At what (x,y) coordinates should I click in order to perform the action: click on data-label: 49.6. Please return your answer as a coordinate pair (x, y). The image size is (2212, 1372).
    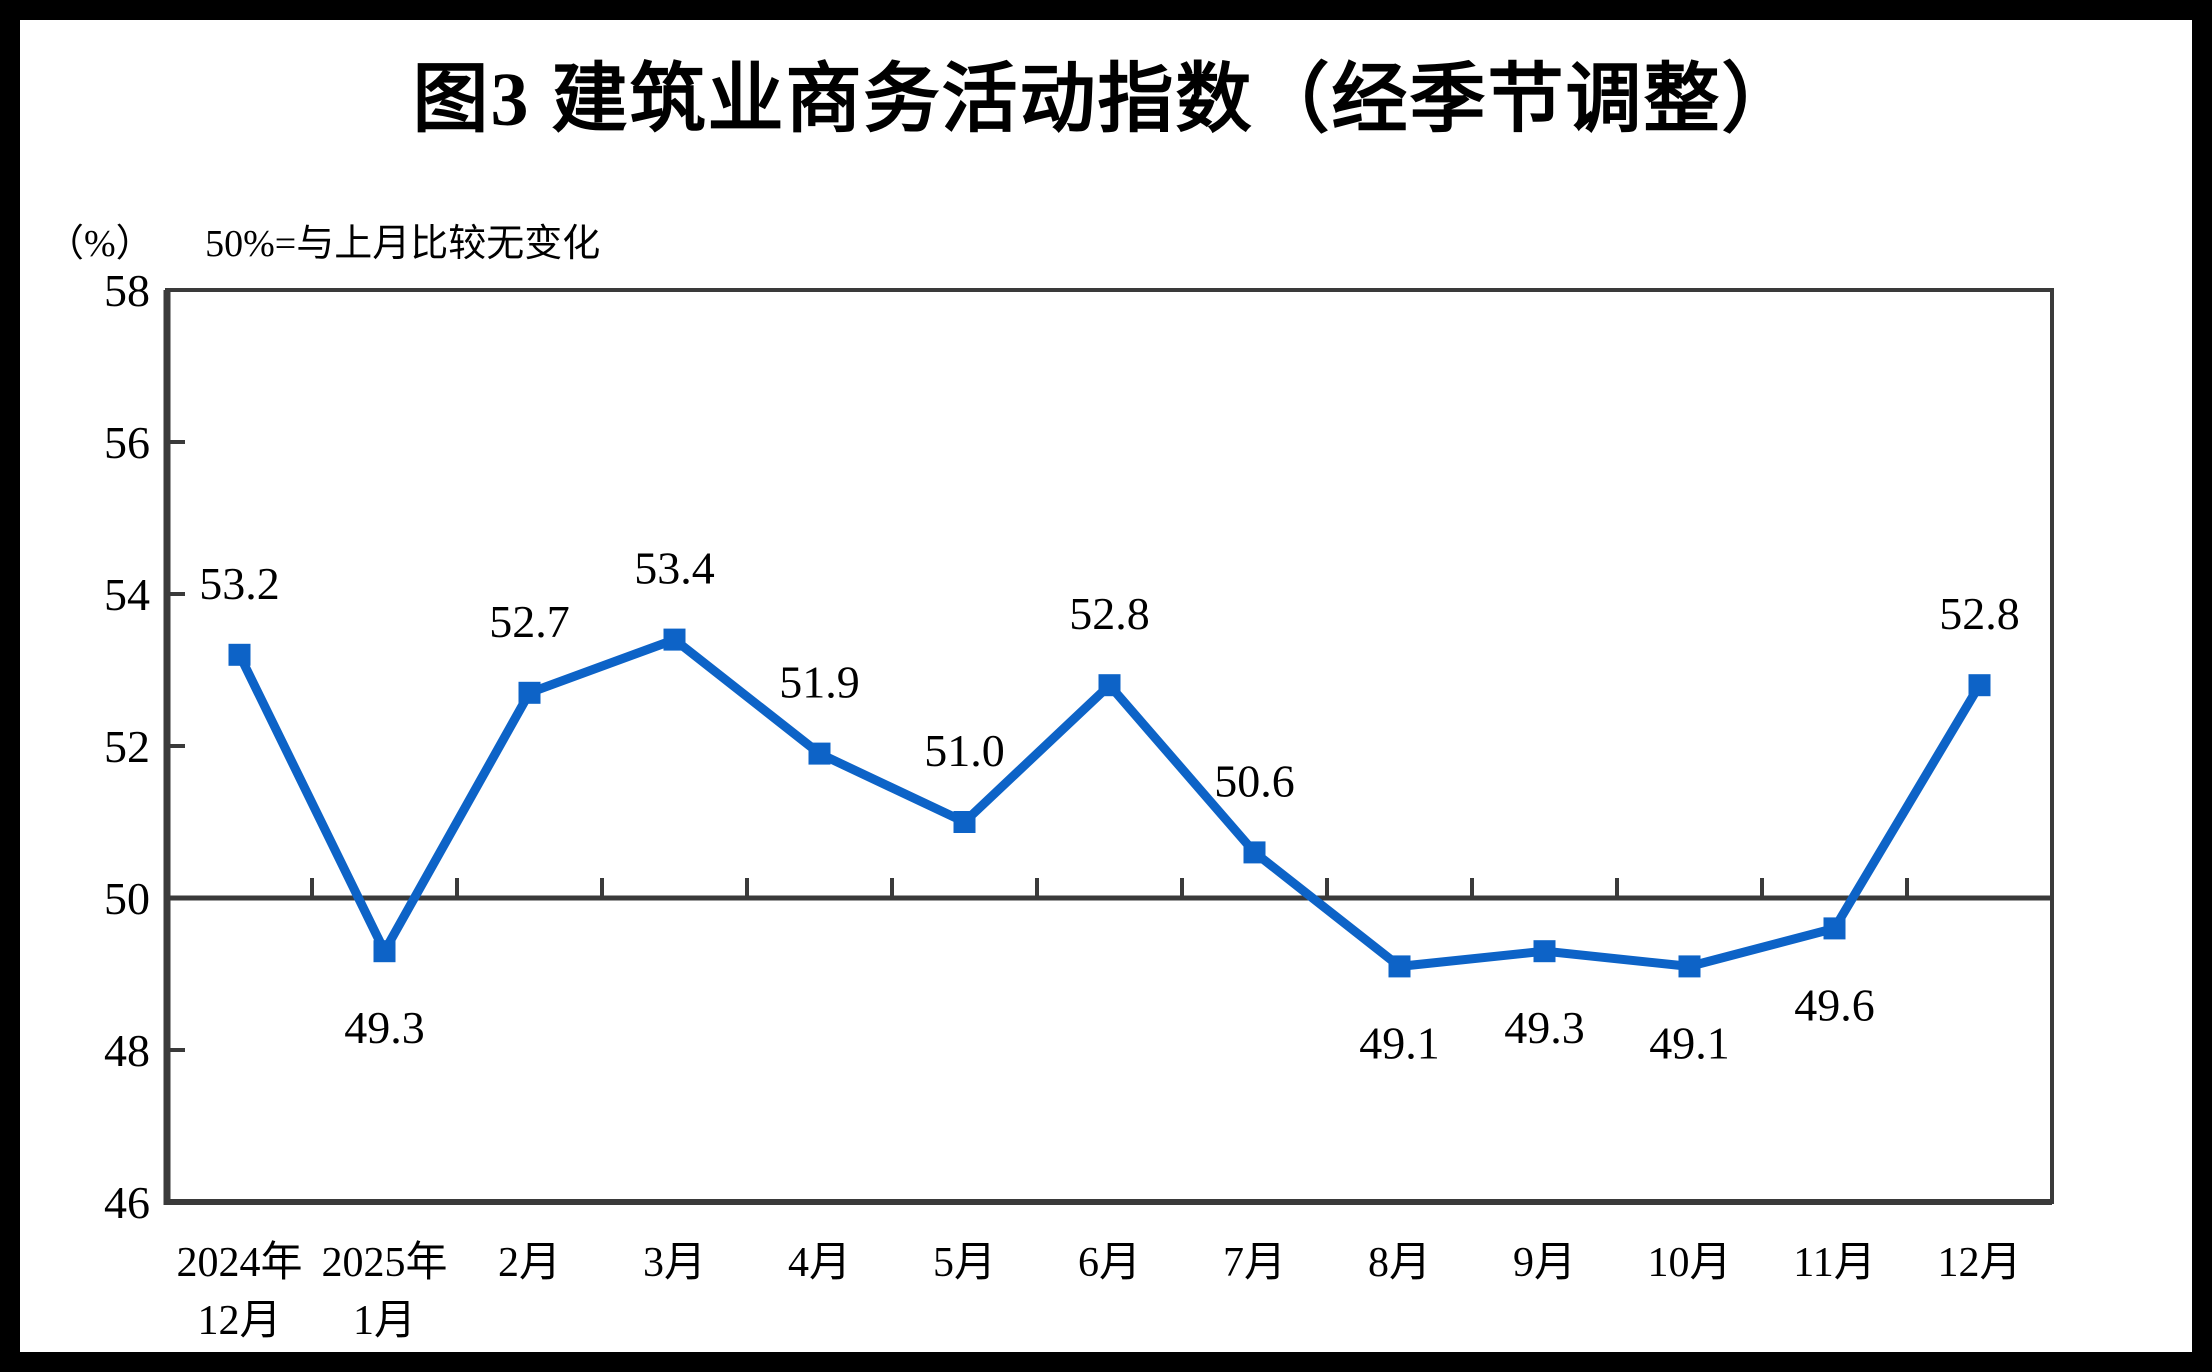
    Looking at the image, I should click on (1834, 1004).